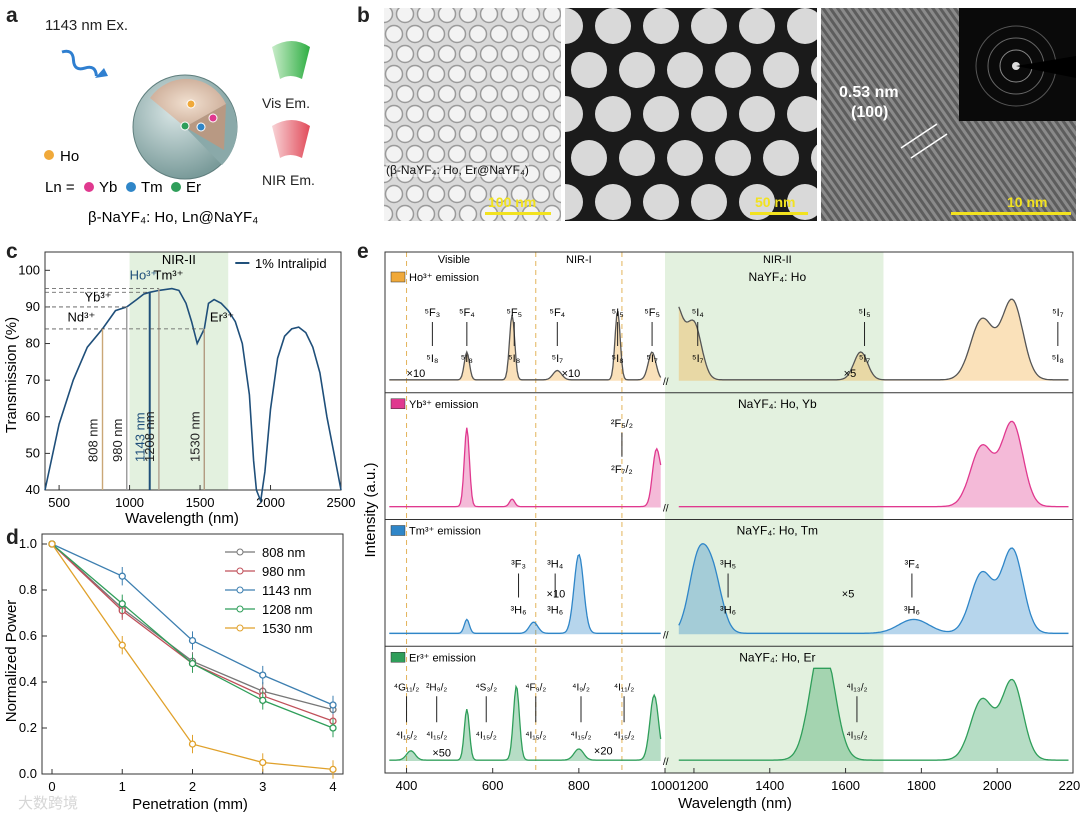 This screenshot has height=817, width=1080. I want to click on e-ho-upper: ⁵I₅, so click(864, 313).